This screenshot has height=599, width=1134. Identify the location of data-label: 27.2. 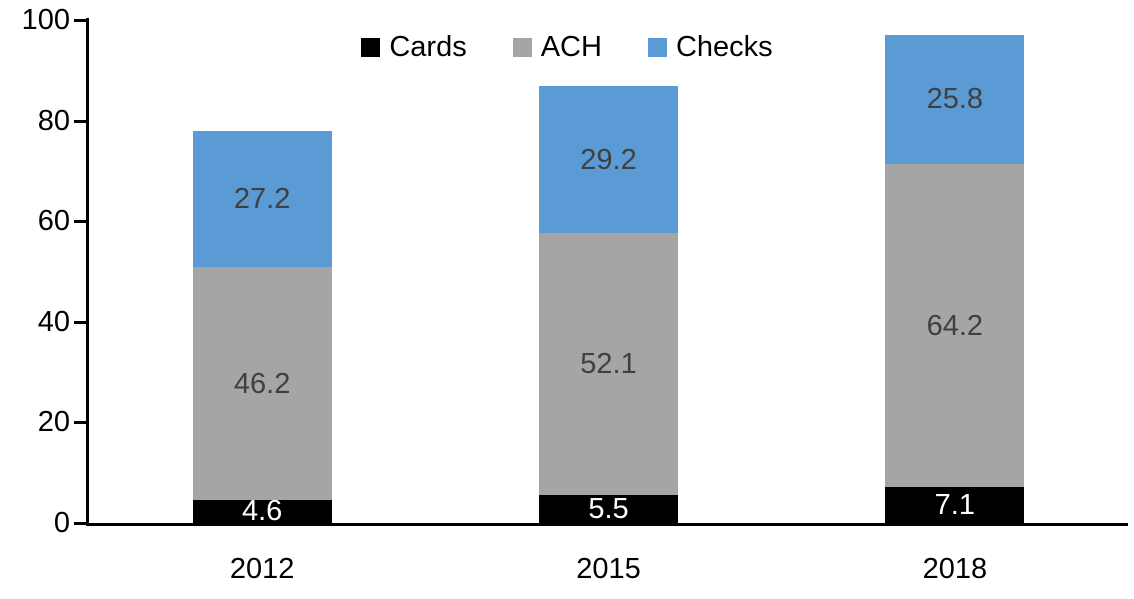
(262, 199).